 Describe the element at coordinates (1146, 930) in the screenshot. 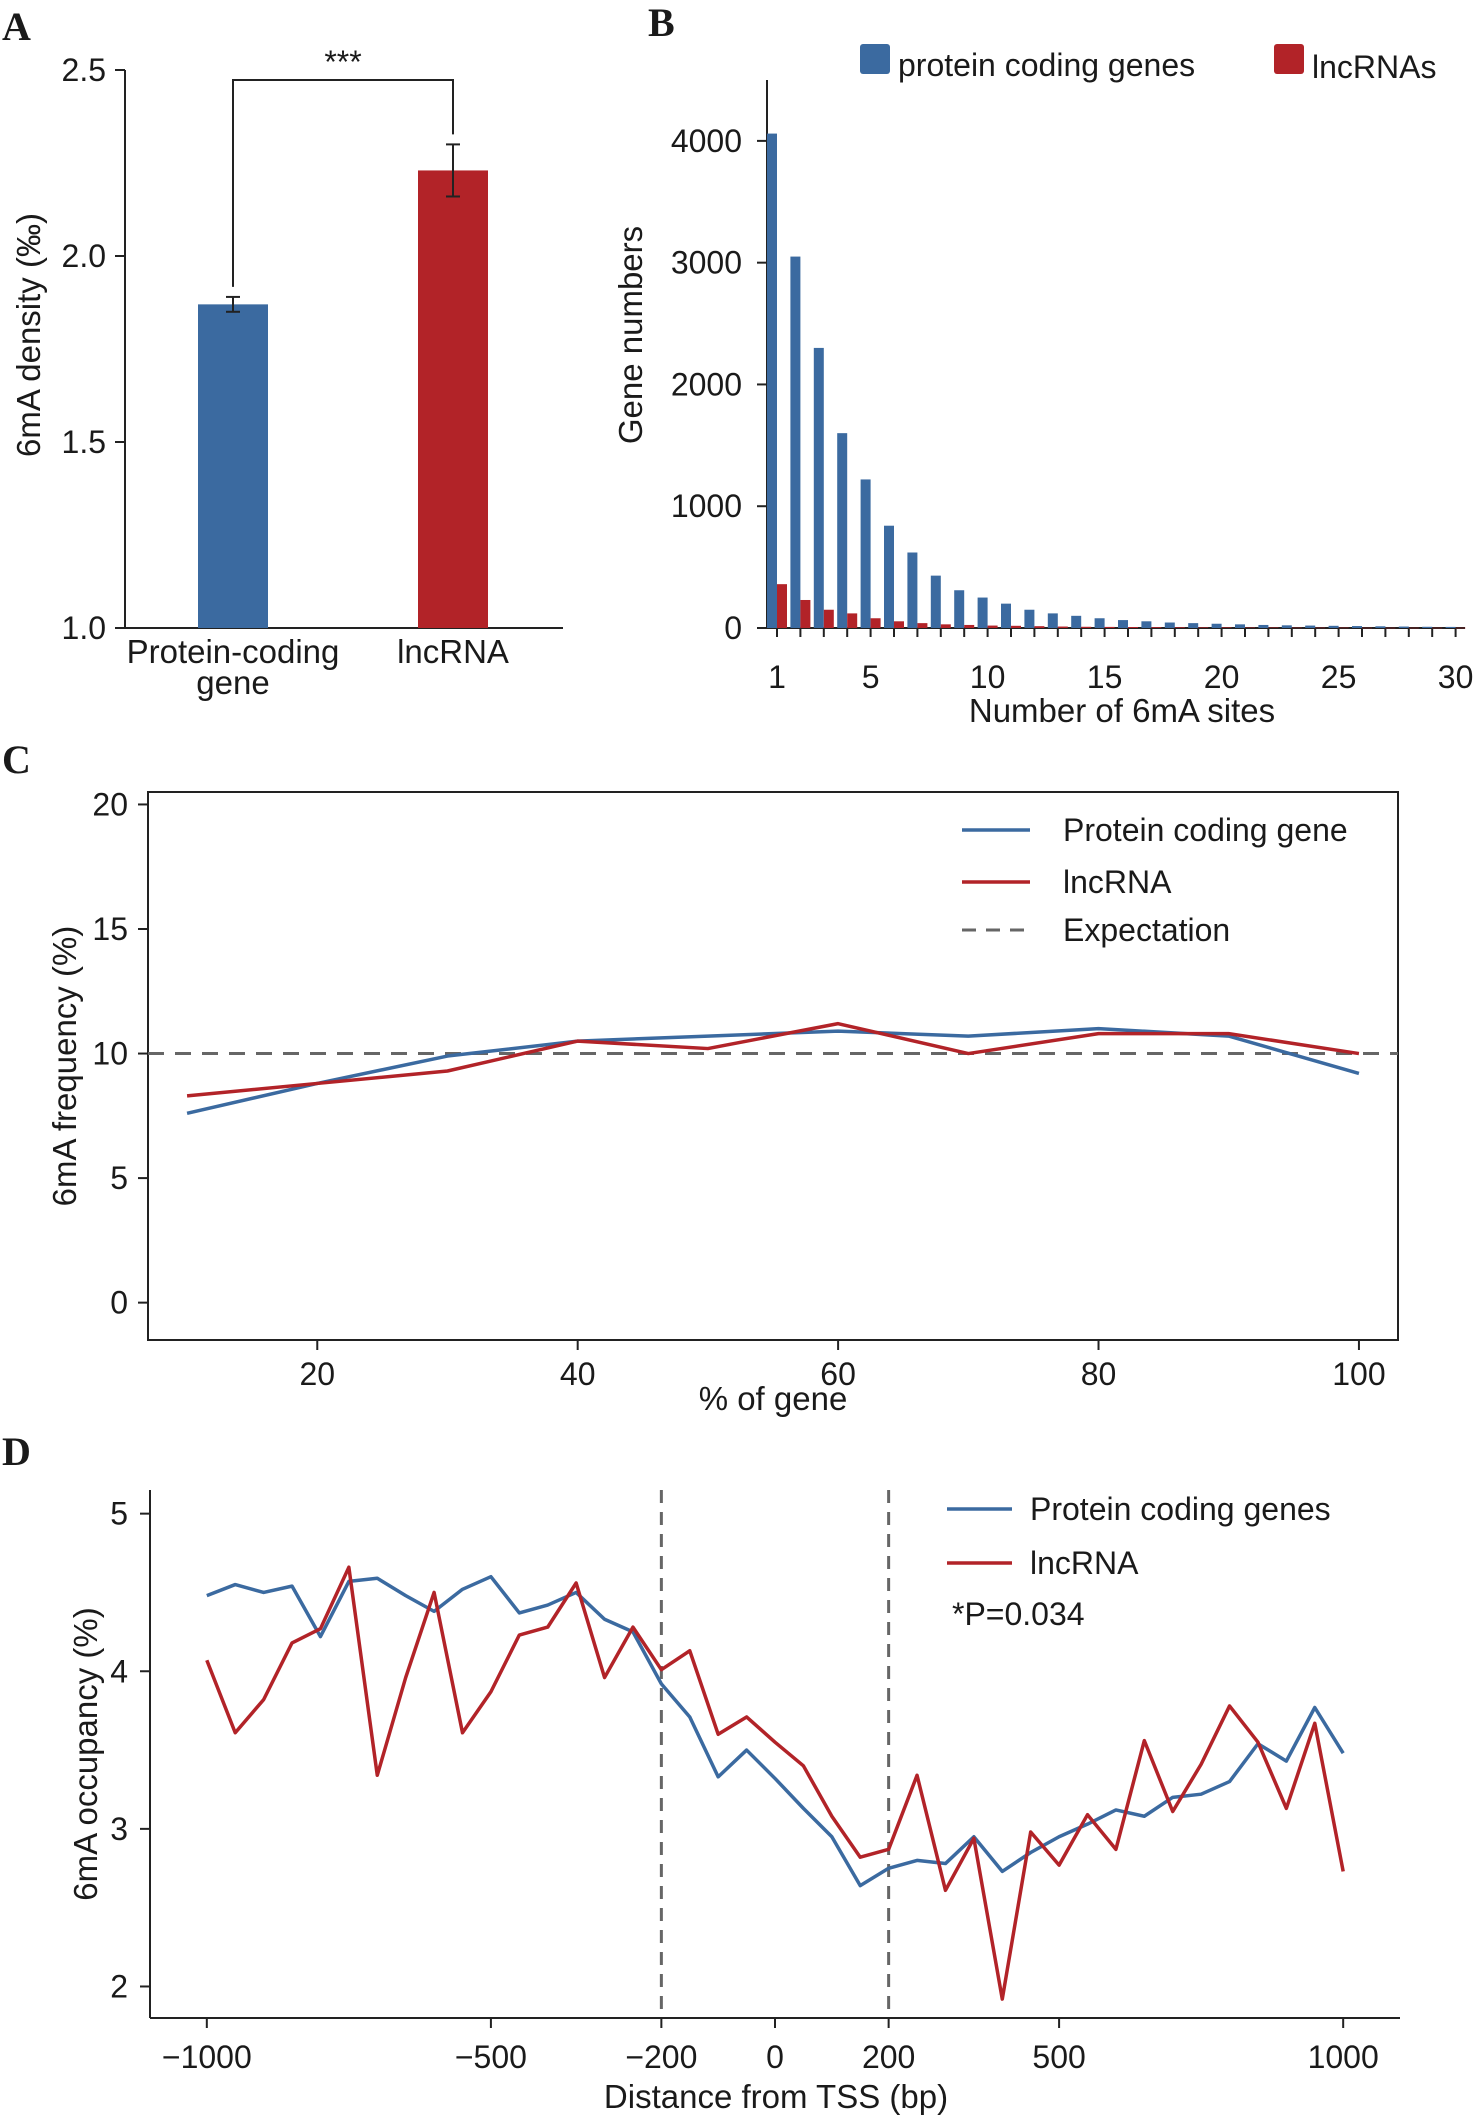

I see `legend-label-expectation: Expectation` at that location.